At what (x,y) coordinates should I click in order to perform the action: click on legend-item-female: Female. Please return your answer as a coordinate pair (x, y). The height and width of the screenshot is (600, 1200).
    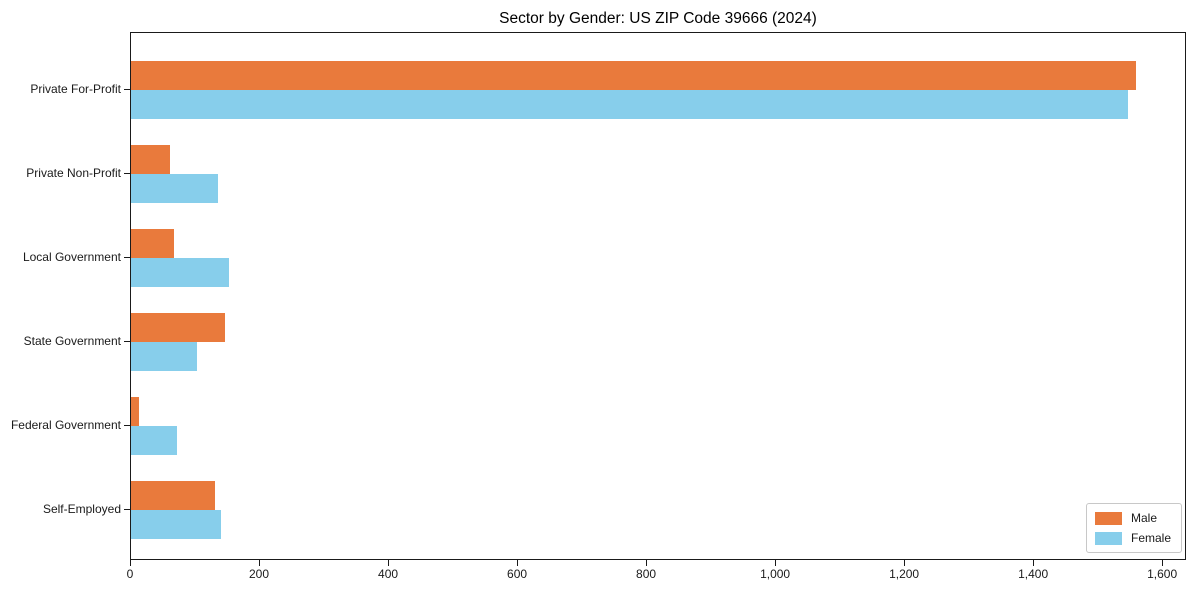
    Looking at the image, I should click on (1132, 538).